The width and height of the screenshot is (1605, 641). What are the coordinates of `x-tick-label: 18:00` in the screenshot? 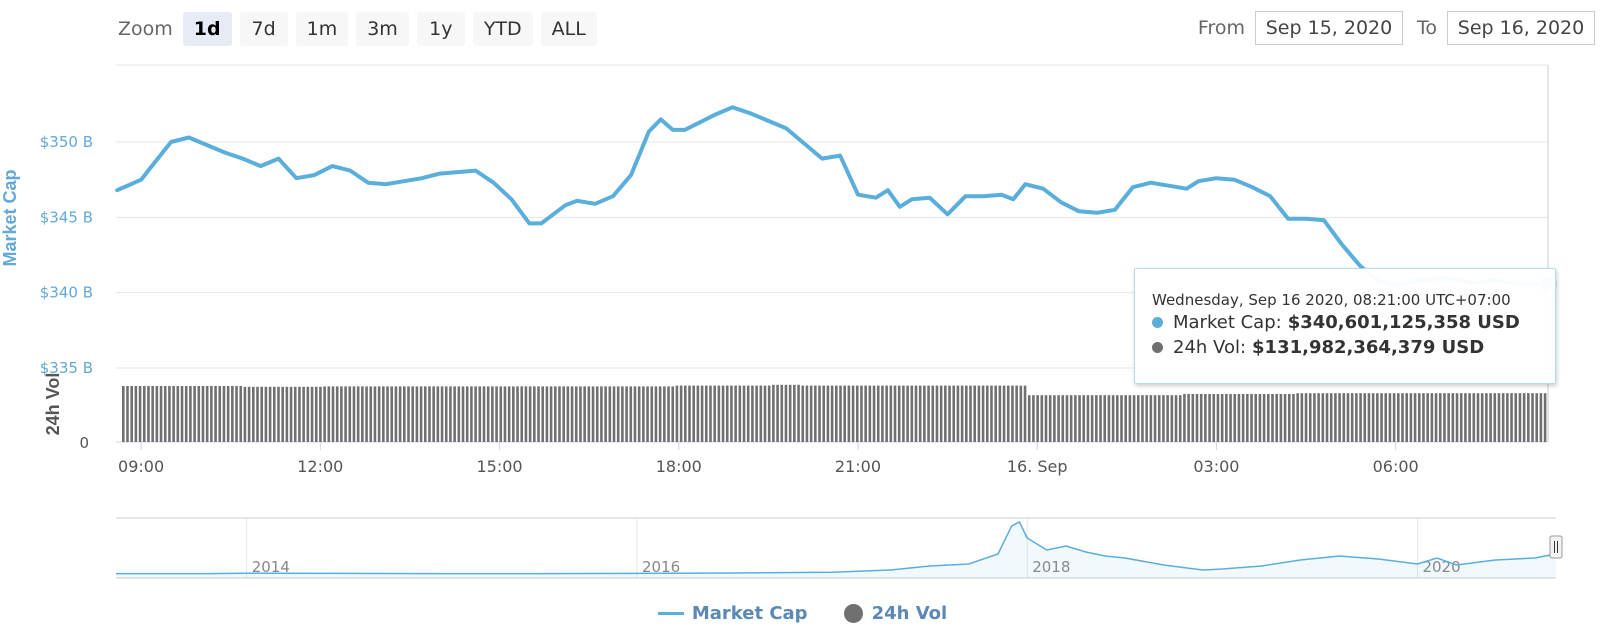 It's located at (679, 466).